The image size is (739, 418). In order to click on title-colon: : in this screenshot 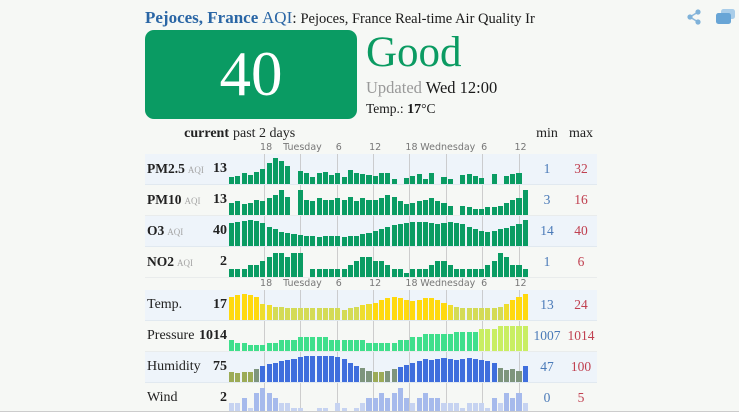, I will do `click(294, 18)`.